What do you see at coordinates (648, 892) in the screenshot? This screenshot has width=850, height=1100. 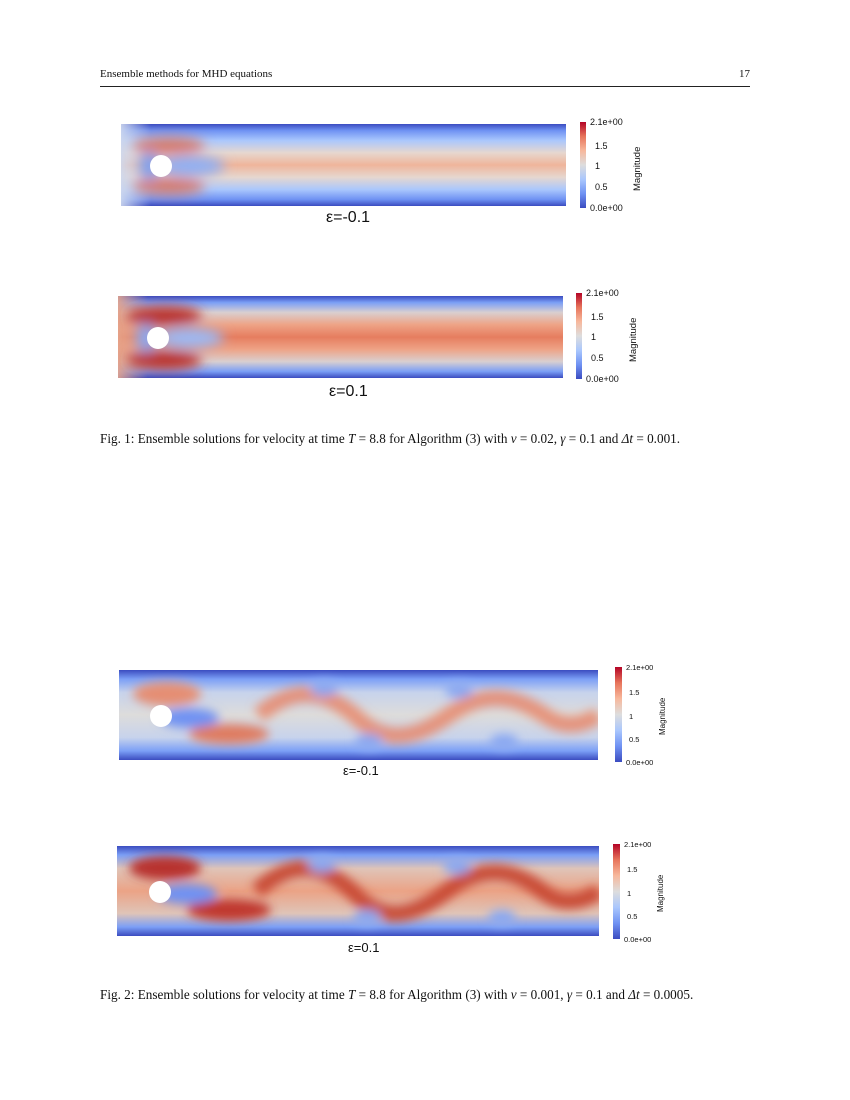 I see `colorbar-2b: 2.1e+00 1.5 1 0.5 0.0e+00 Magnitude` at bounding box center [648, 892].